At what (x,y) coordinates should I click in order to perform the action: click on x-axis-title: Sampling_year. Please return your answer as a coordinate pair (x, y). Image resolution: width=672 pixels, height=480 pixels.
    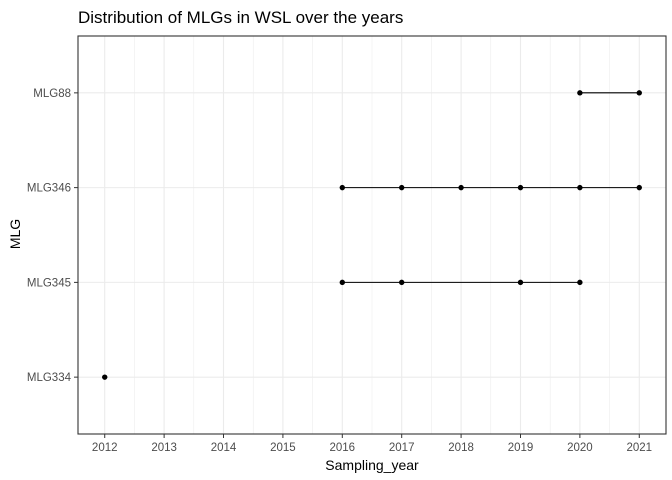
    Looking at the image, I should click on (372, 465).